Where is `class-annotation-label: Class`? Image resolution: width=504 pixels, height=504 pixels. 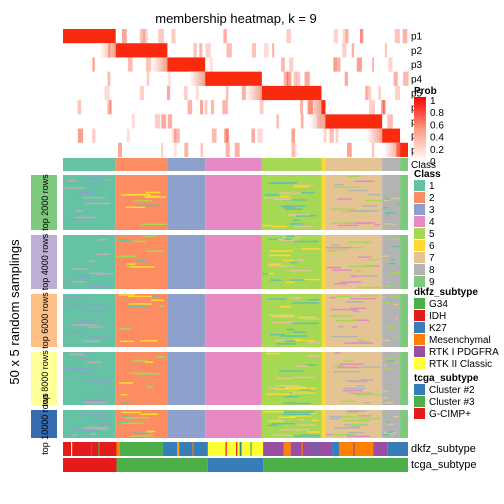
class-annotation-label: Class is located at coordinates (423, 165).